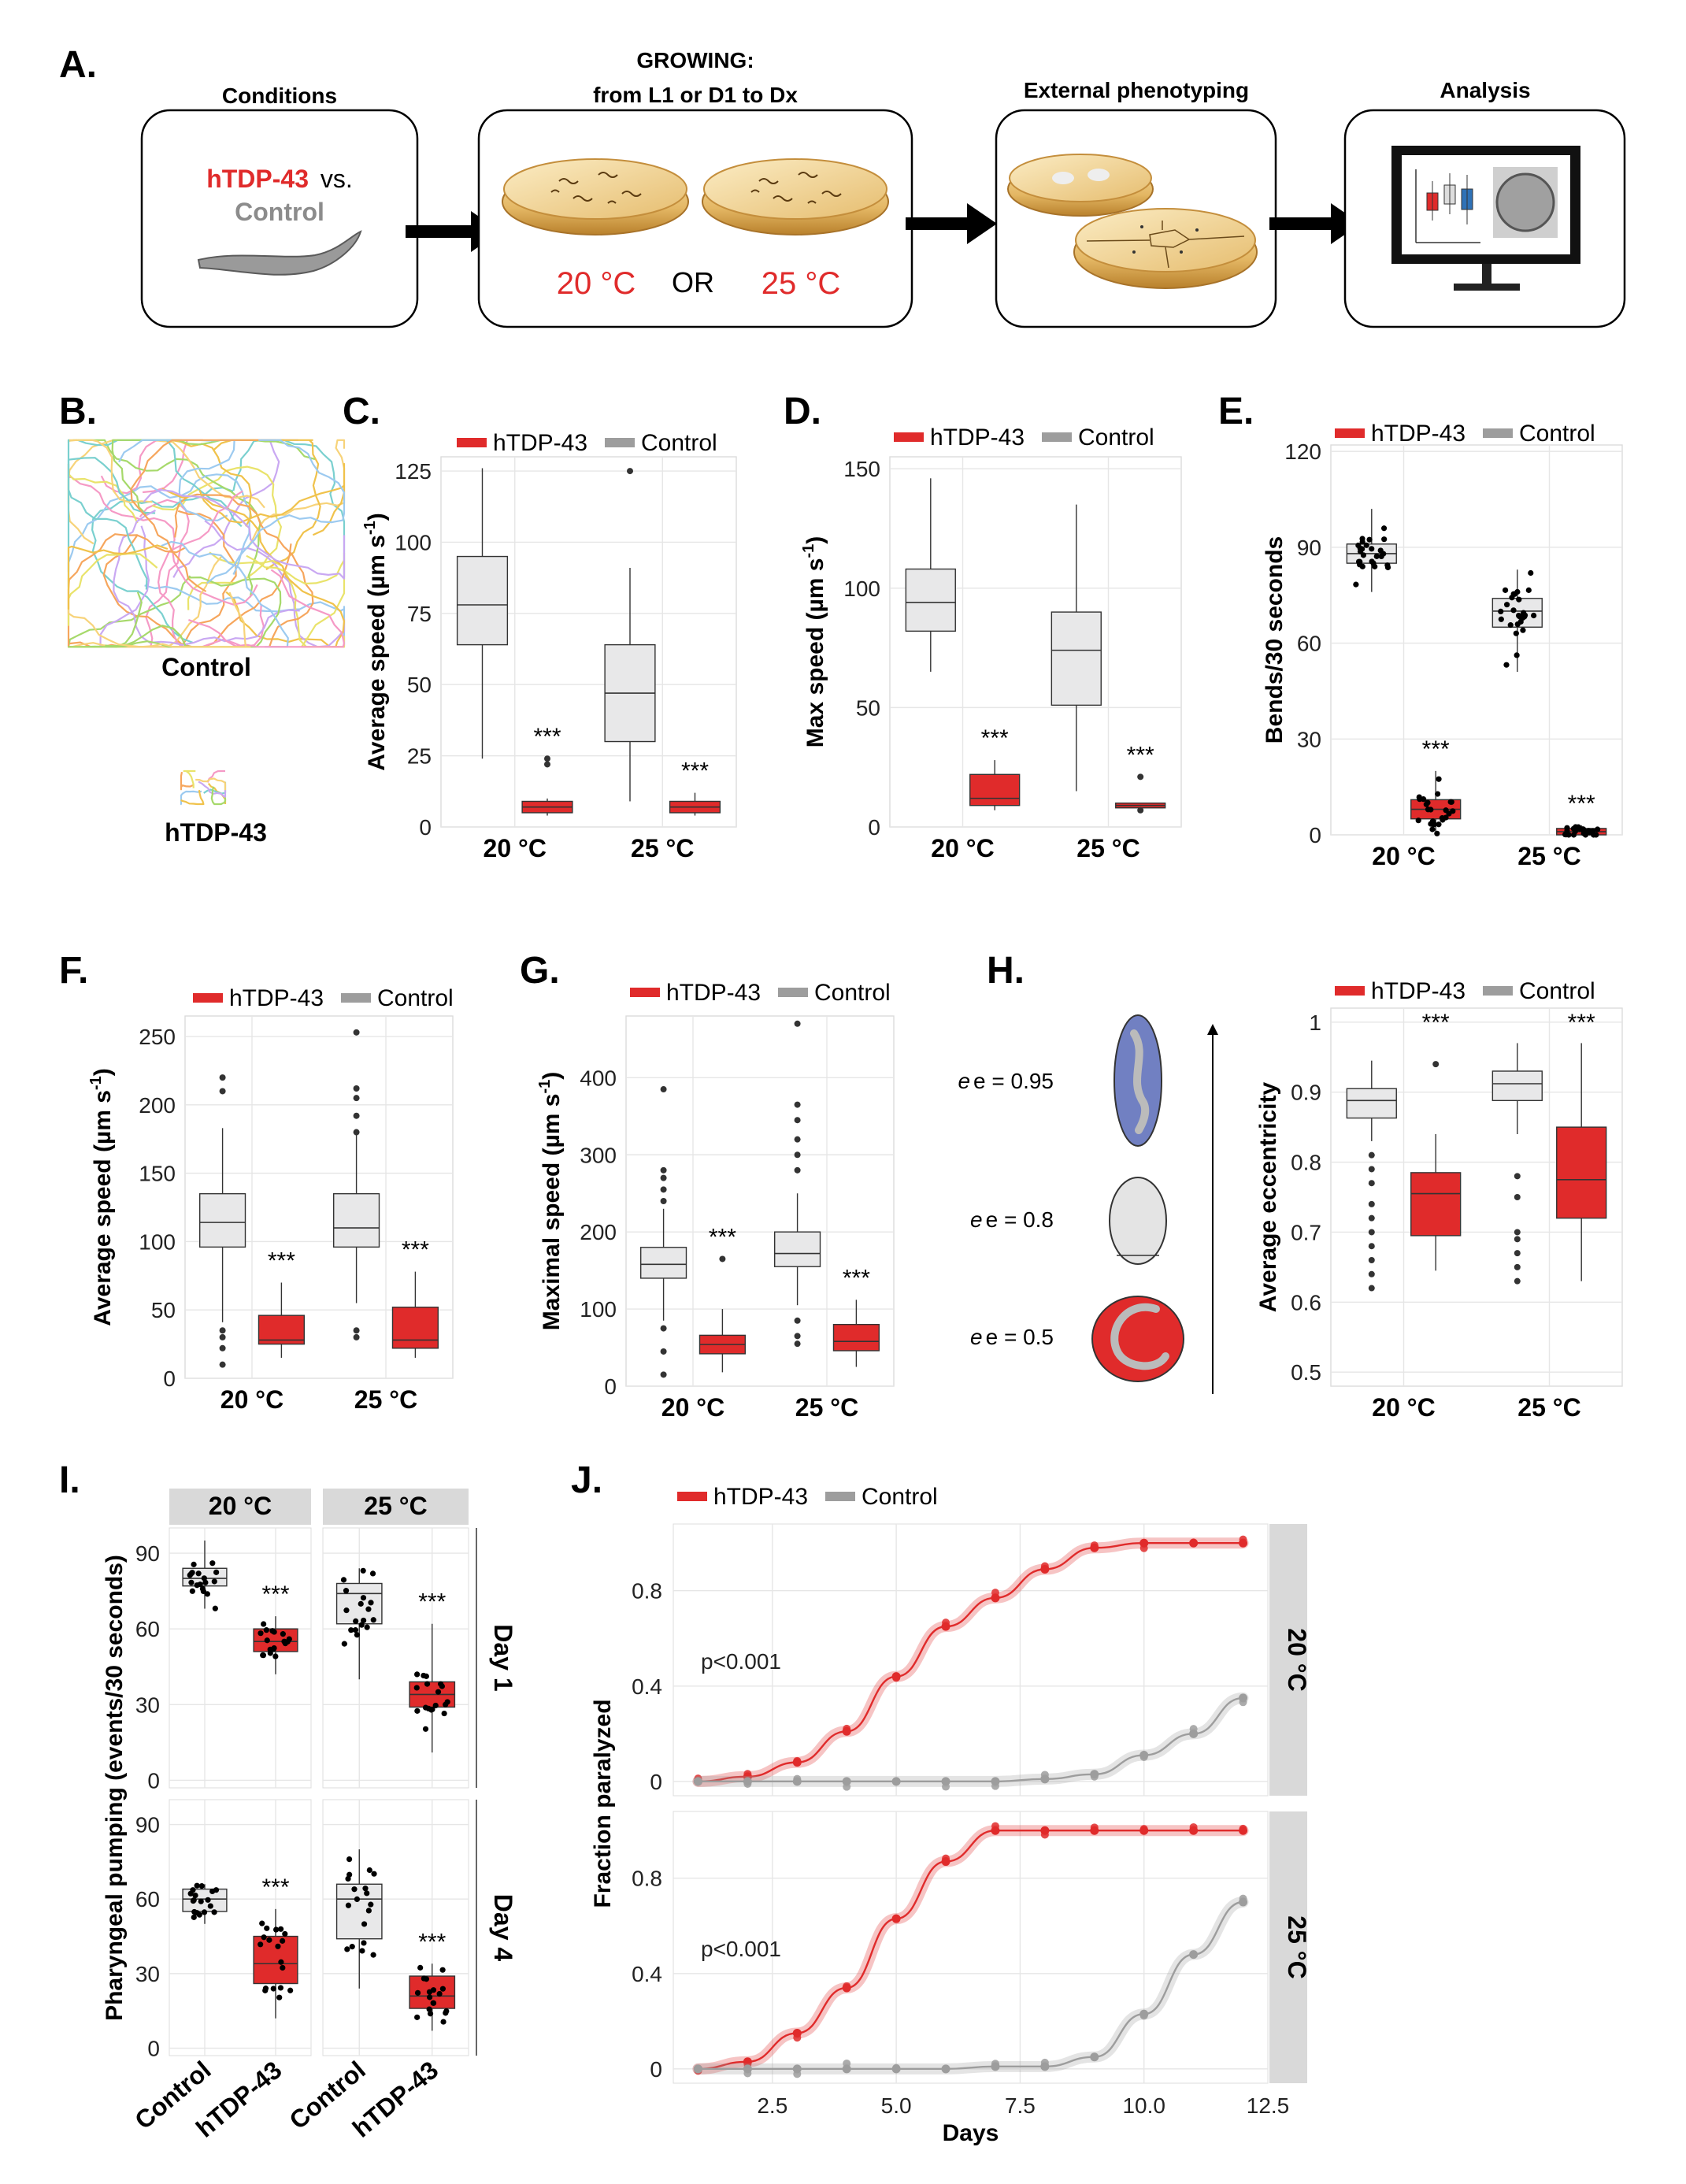 Image resolution: width=1686 pixels, height=2184 pixels. I want to click on y-tick-label: 30, so click(147, 1974).